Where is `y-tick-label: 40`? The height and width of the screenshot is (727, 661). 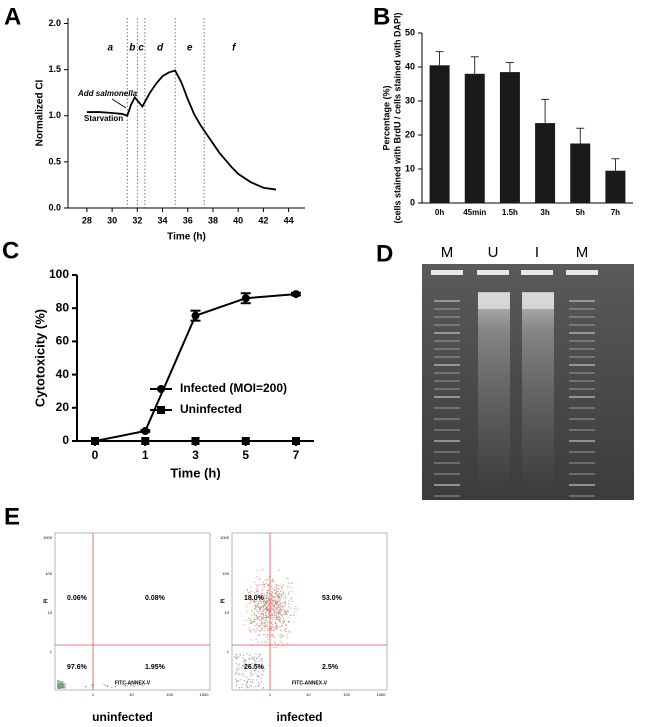
y-tick-label: 40 is located at coordinates (410, 66).